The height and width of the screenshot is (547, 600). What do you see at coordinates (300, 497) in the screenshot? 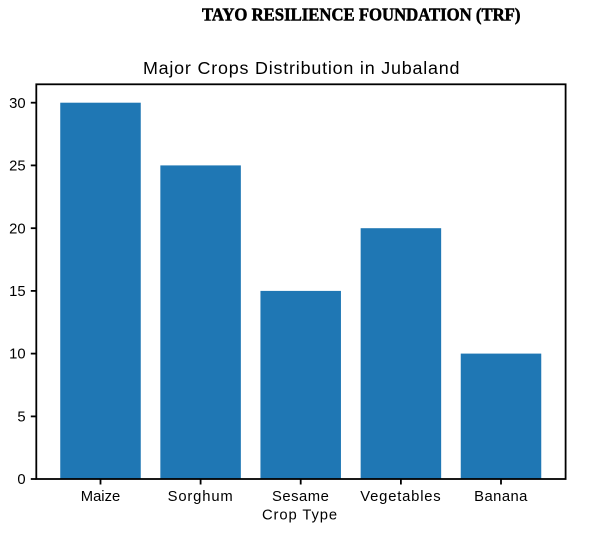
I see `svg-text: Sesame` at bounding box center [300, 497].